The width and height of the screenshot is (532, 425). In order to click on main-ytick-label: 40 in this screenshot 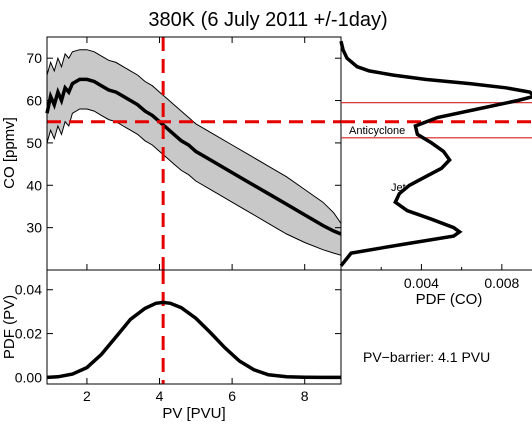, I will do `click(34, 185)`.